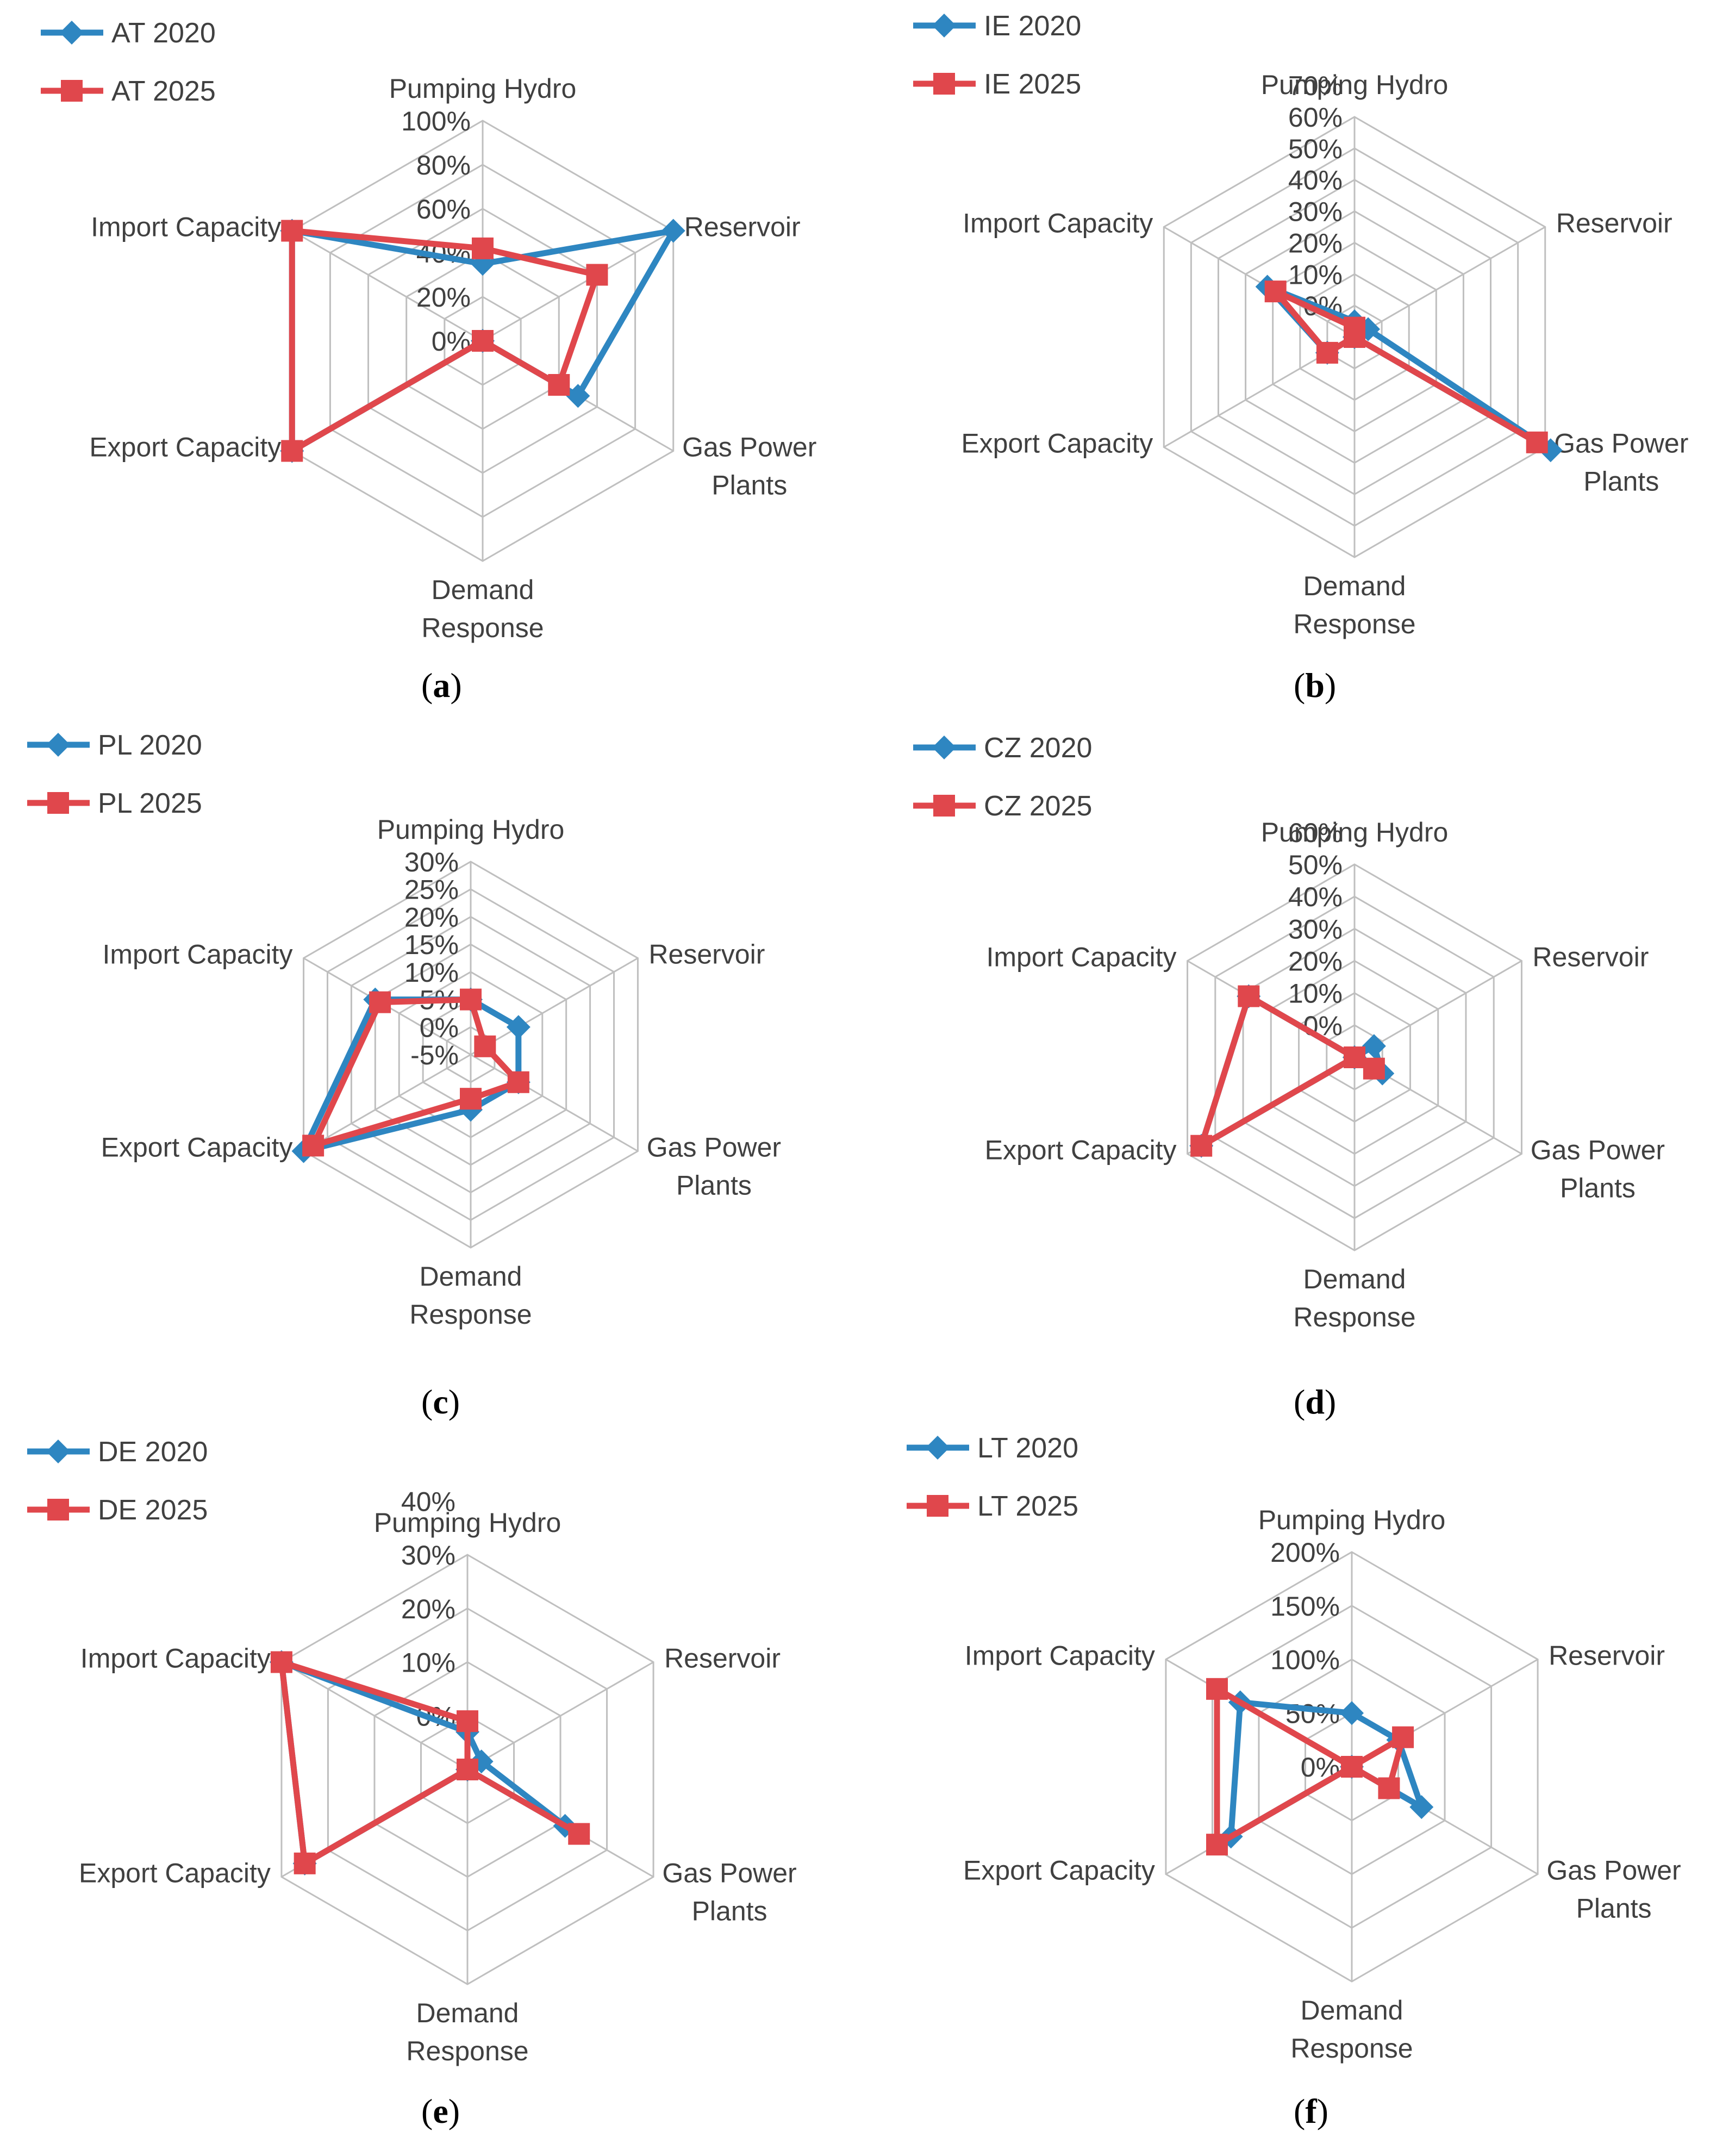 This screenshot has height=2156, width=1710. What do you see at coordinates (436, 121) in the screenshot?
I see `tick-label: 100%` at bounding box center [436, 121].